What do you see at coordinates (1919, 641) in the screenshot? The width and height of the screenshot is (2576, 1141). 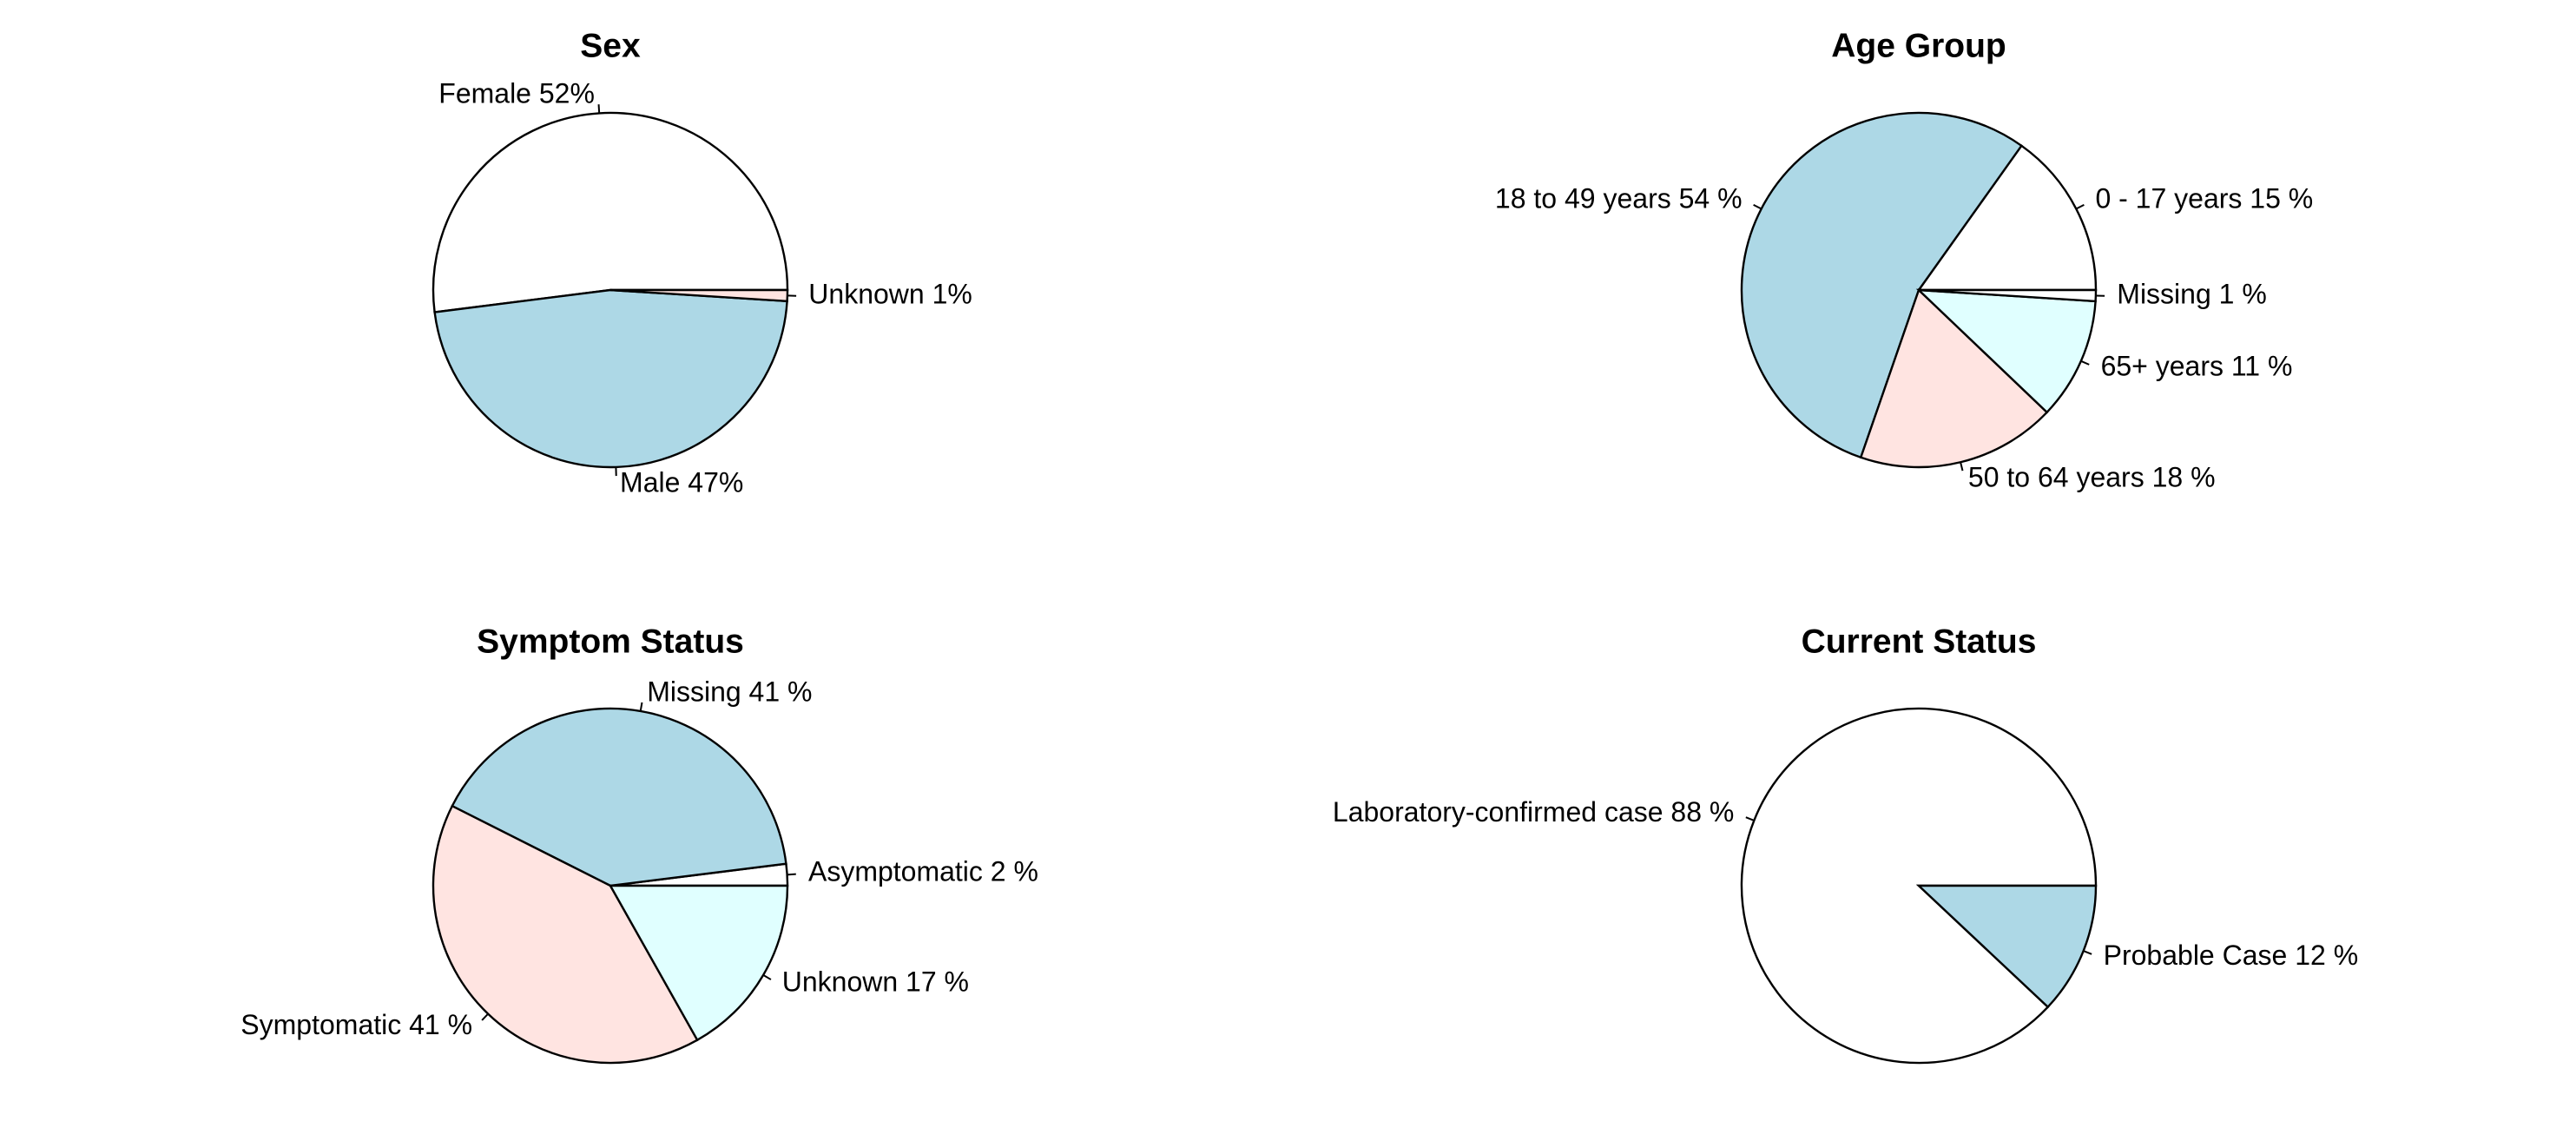 I see `pie-title: Current Status` at bounding box center [1919, 641].